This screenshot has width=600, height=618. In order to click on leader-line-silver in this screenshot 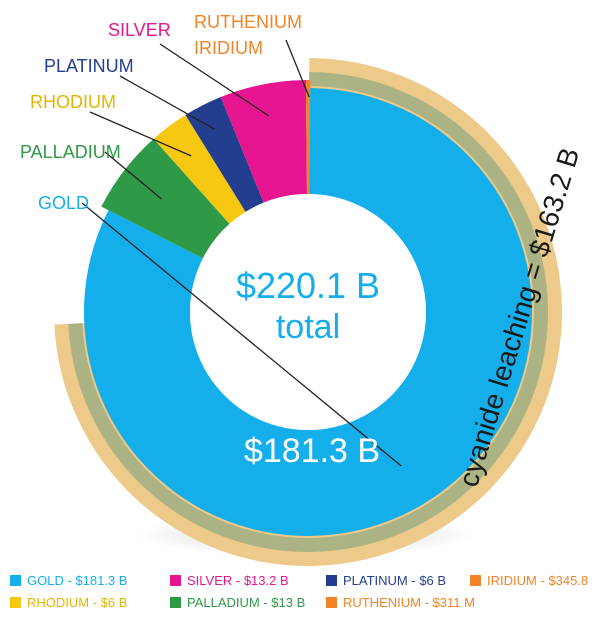, I will do `click(214, 80)`.